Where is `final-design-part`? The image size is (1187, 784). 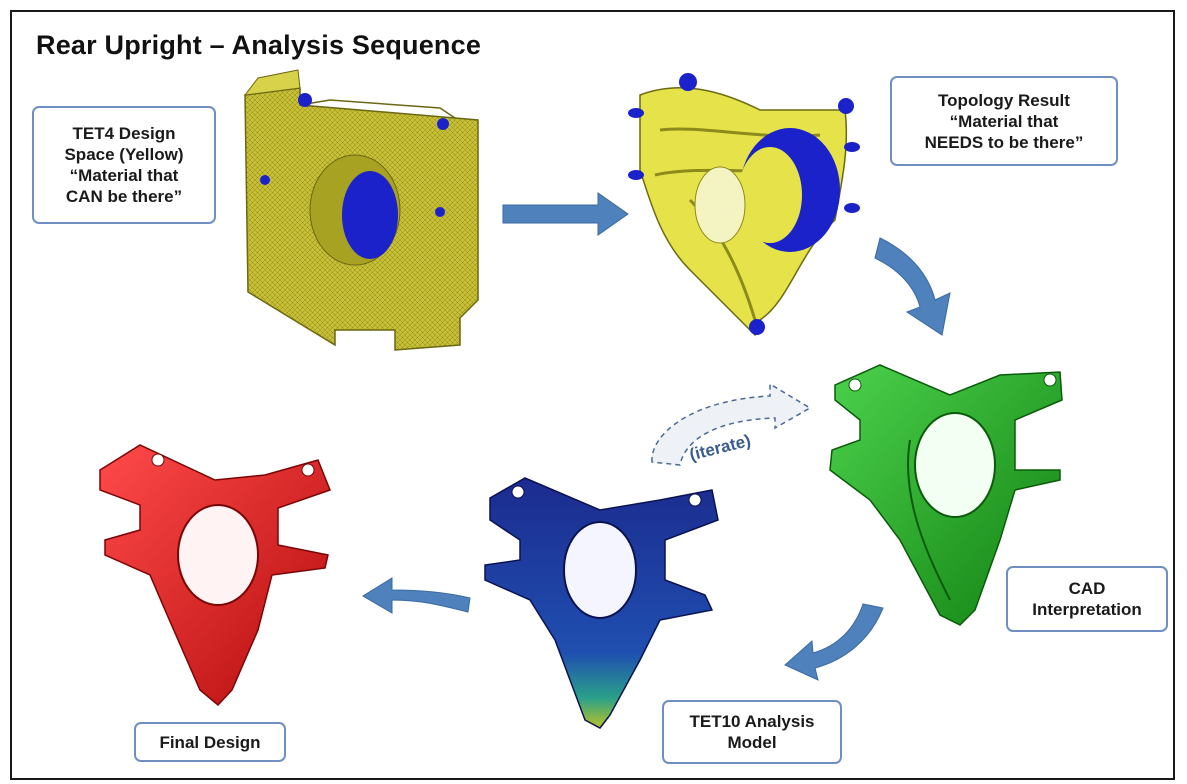
final-design-part is located at coordinates (215, 575).